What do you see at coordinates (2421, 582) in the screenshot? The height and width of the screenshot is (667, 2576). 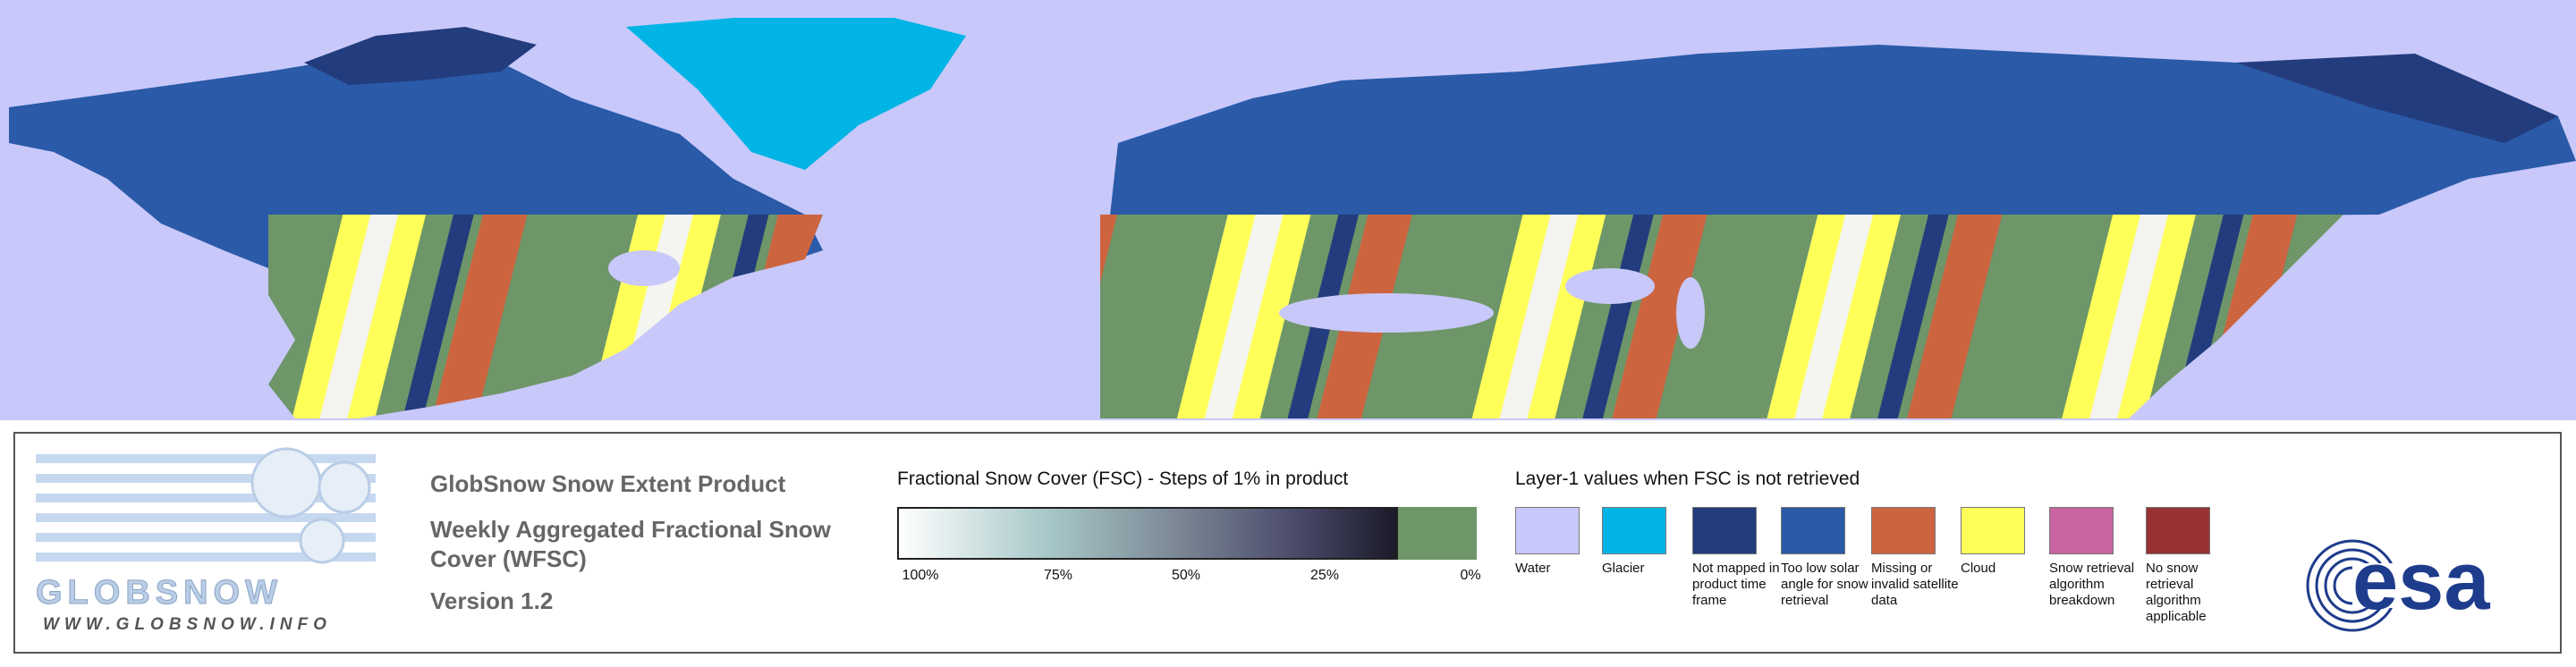 I see `esa-logo-text: esa` at bounding box center [2421, 582].